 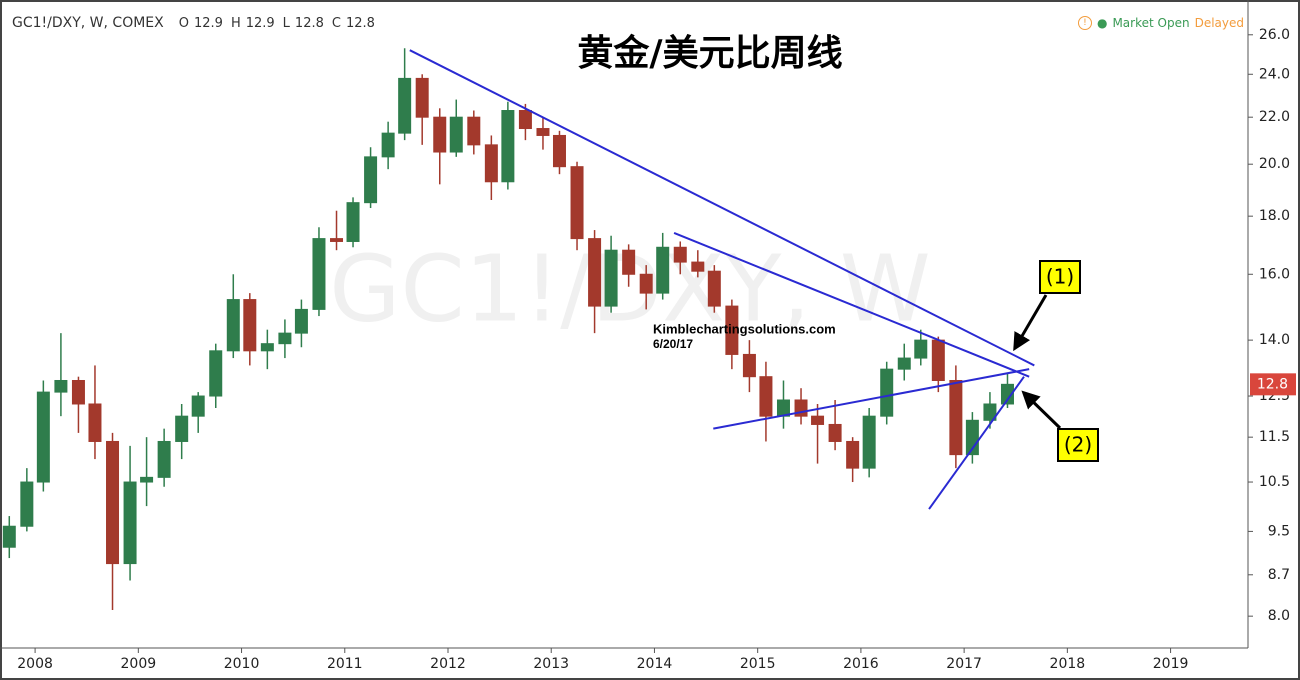 I want to click on ohlc-label: H, so click(x=235, y=23).